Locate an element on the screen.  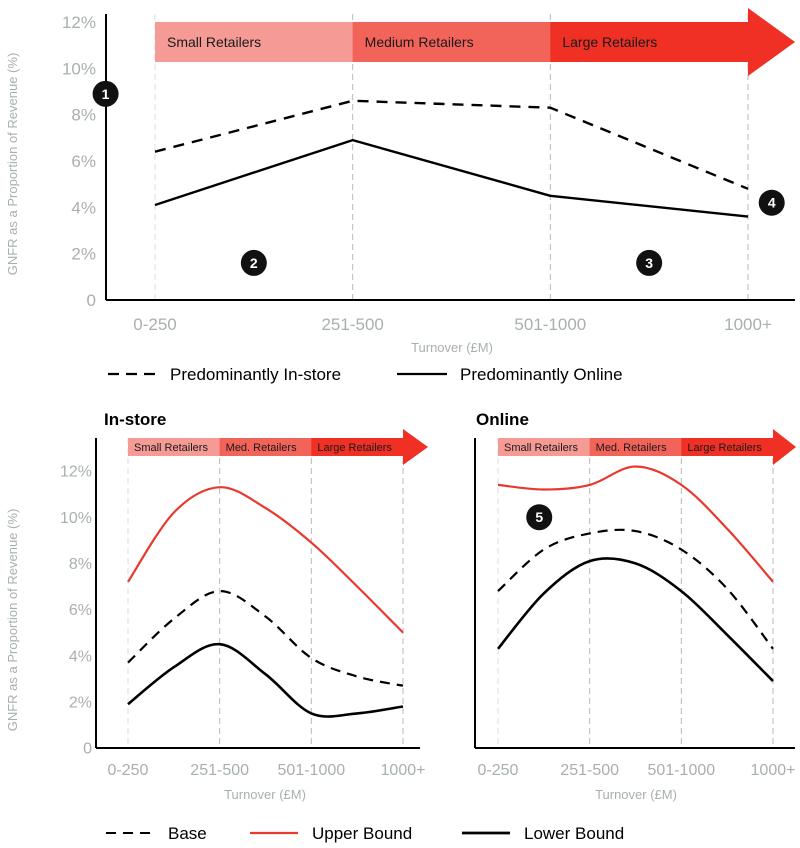
instore-y-tick: 10% is located at coordinates (76, 518).